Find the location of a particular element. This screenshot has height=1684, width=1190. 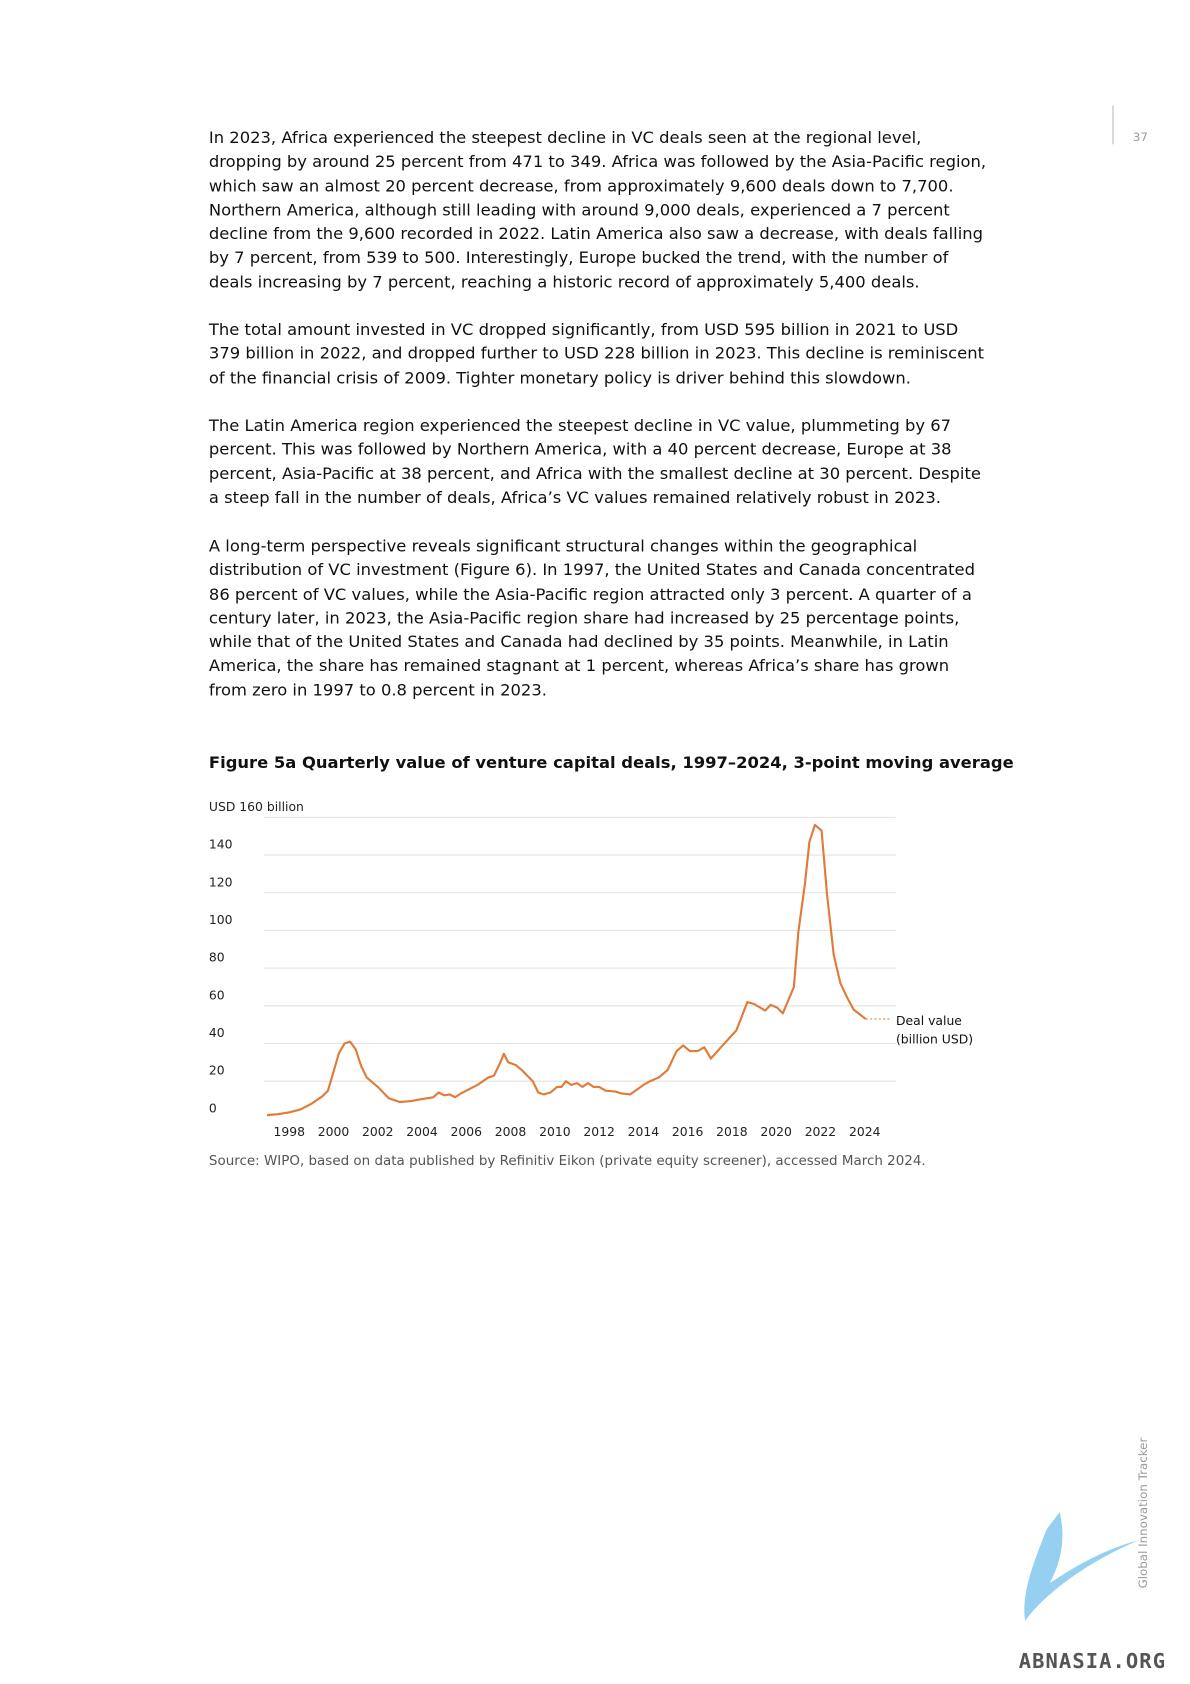

y-tick-label: 20 is located at coordinates (217, 1071).